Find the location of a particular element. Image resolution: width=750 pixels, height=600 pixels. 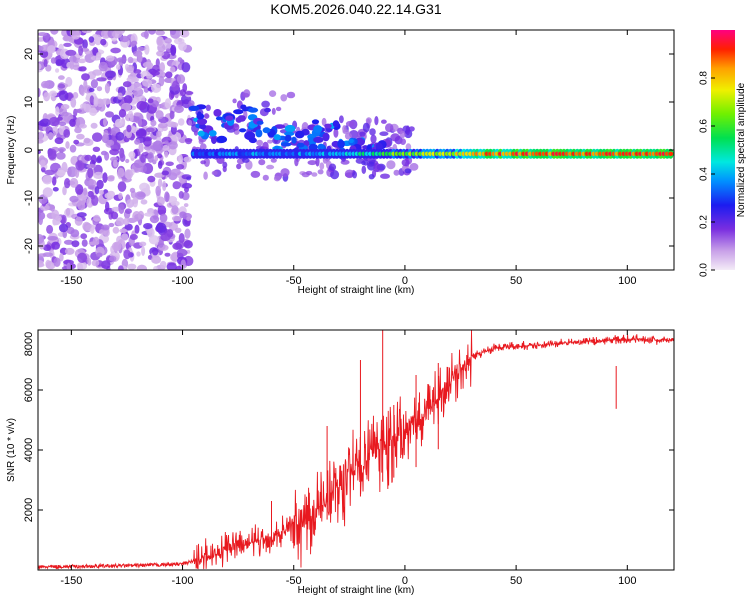

spectrogram-x-tick-label: -50 is located at coordinates (294, 281).